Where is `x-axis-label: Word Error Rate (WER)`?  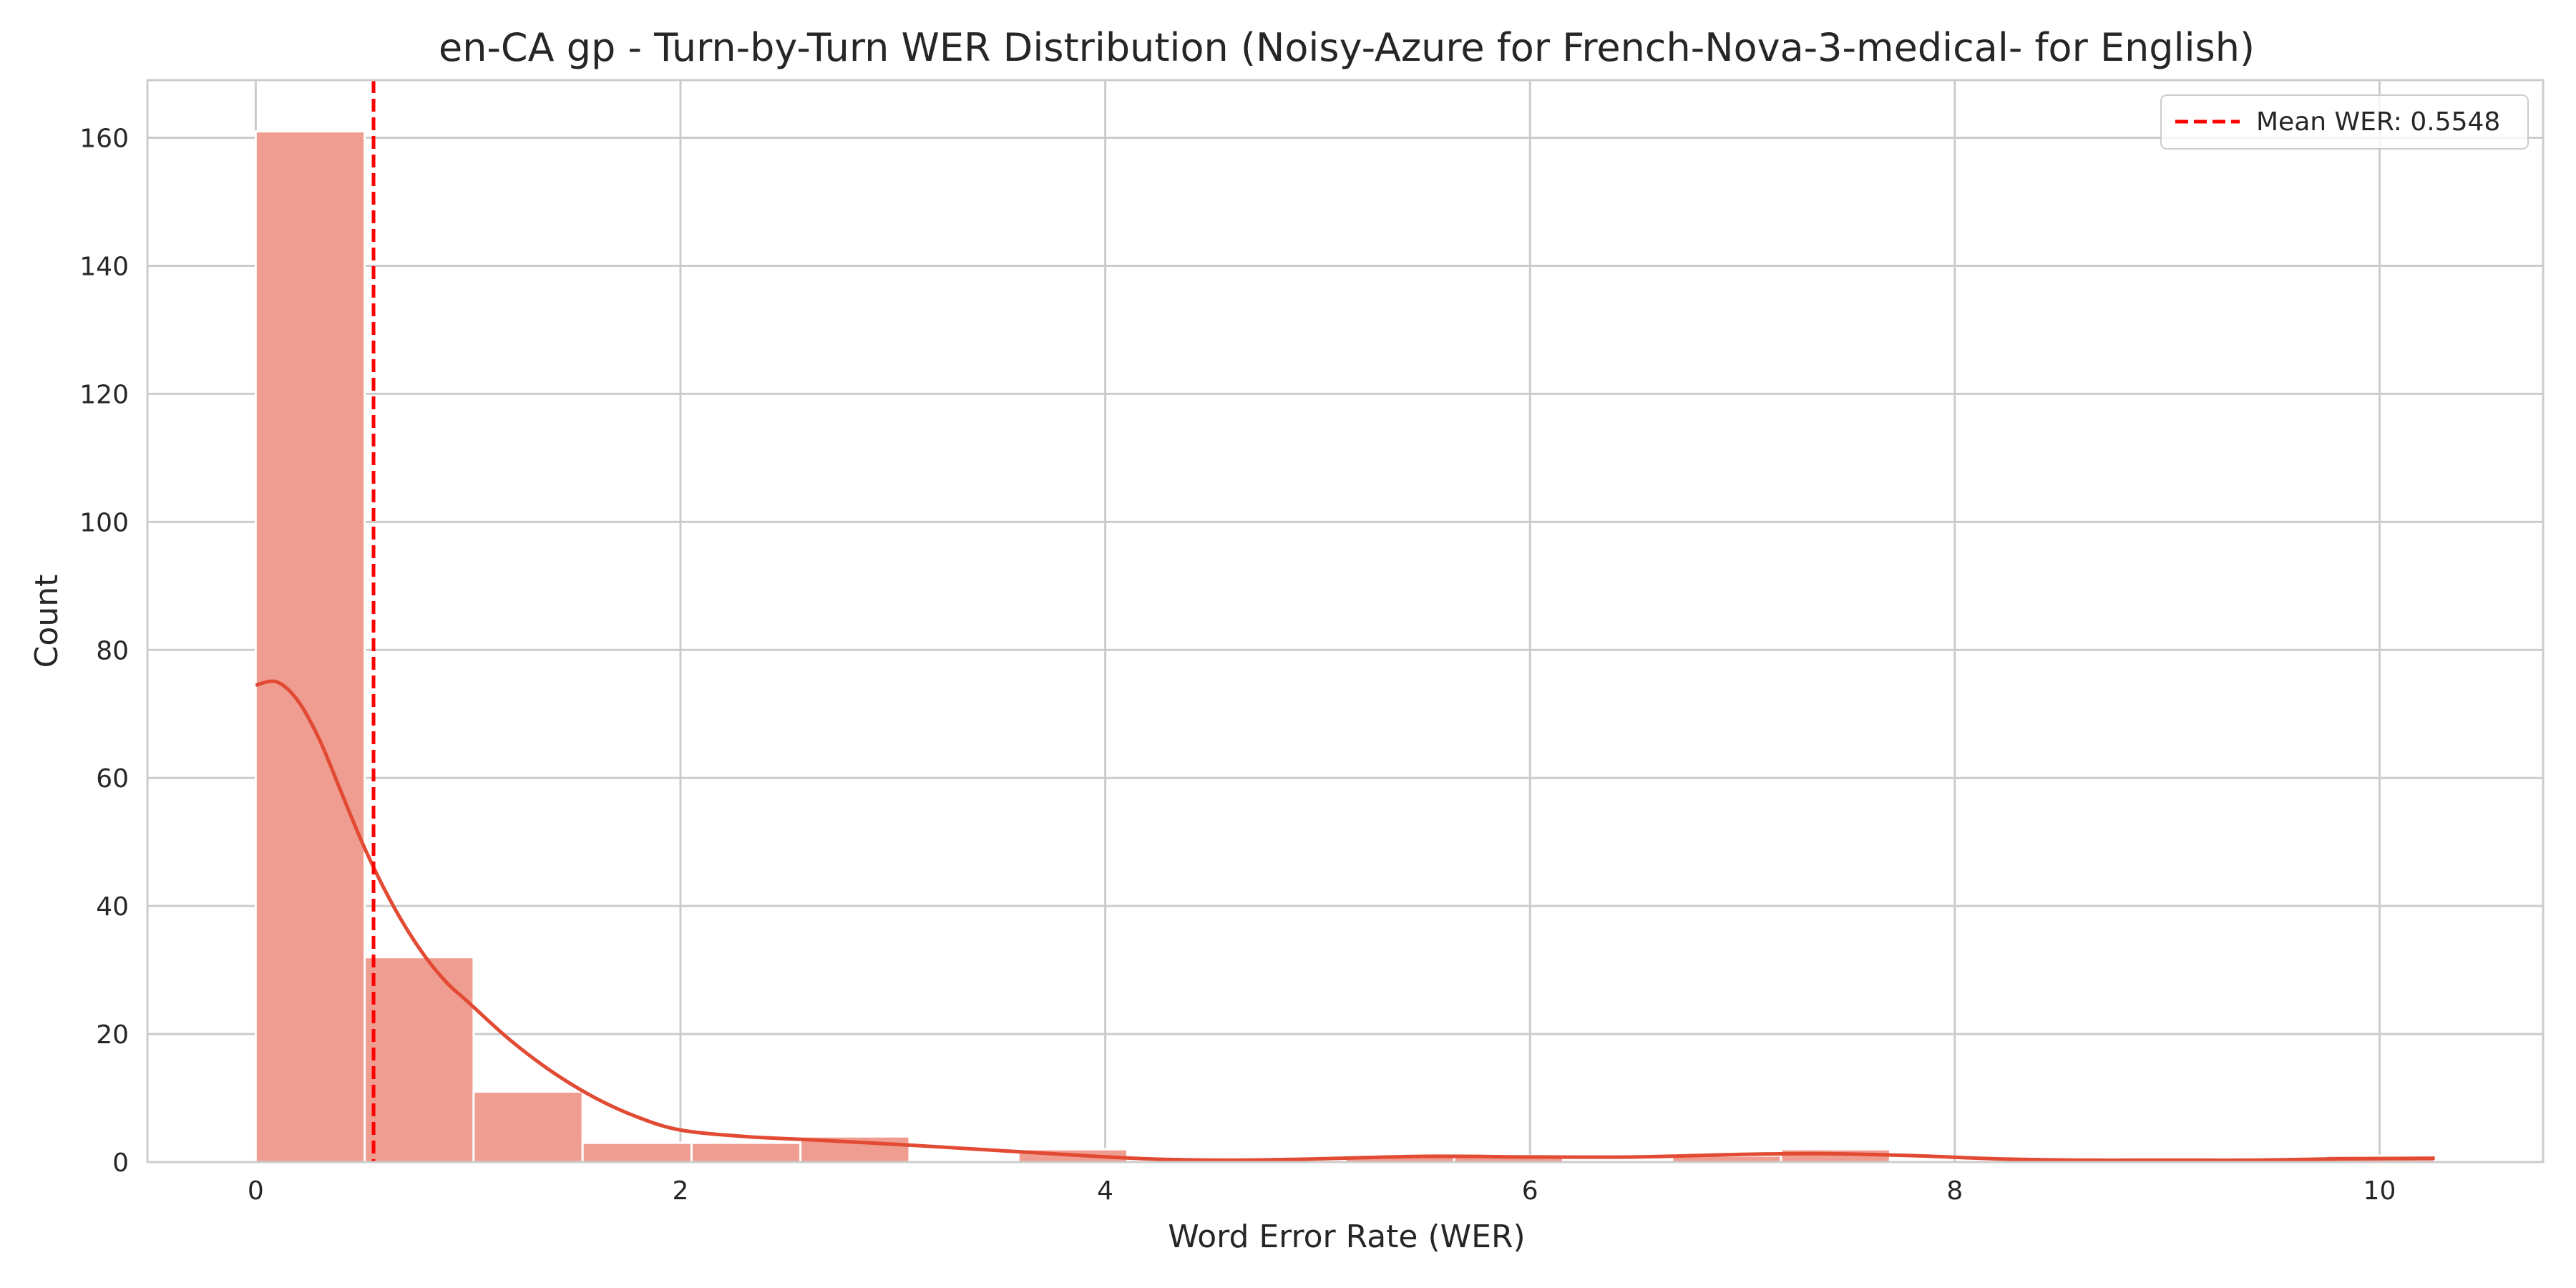
x-axis-label: Word Error Rate (WER) is located at coordinates (1346, 1237).